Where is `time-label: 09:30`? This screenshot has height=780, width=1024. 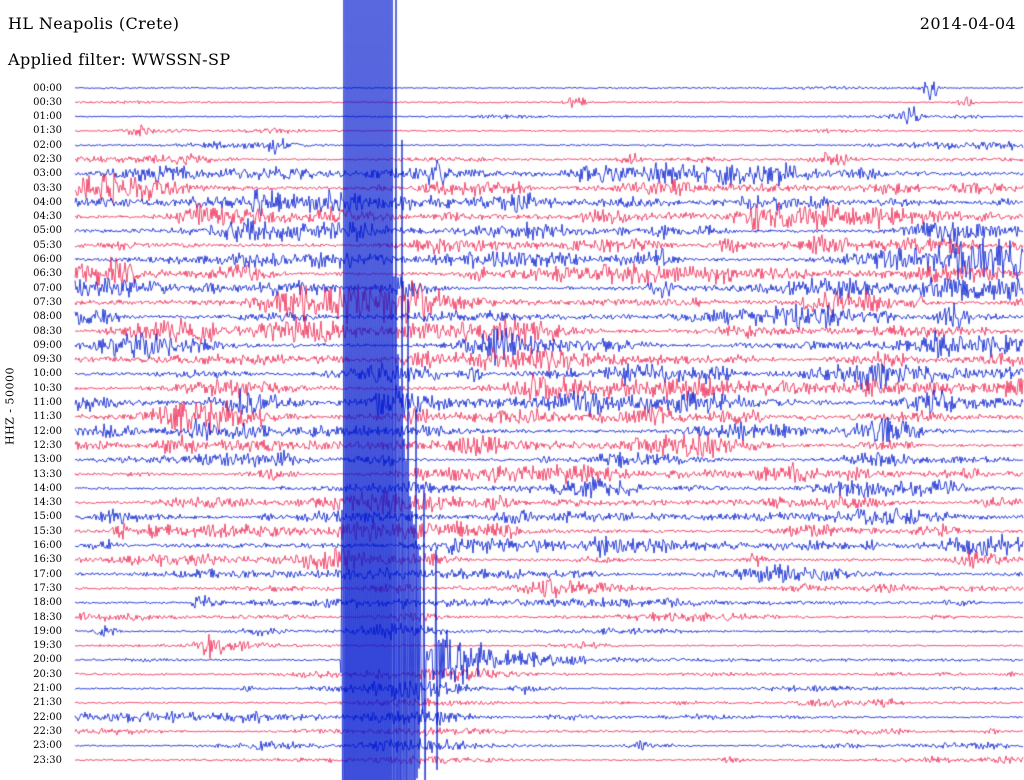 time-label: 09:30 is located at coordinates (47, 360).